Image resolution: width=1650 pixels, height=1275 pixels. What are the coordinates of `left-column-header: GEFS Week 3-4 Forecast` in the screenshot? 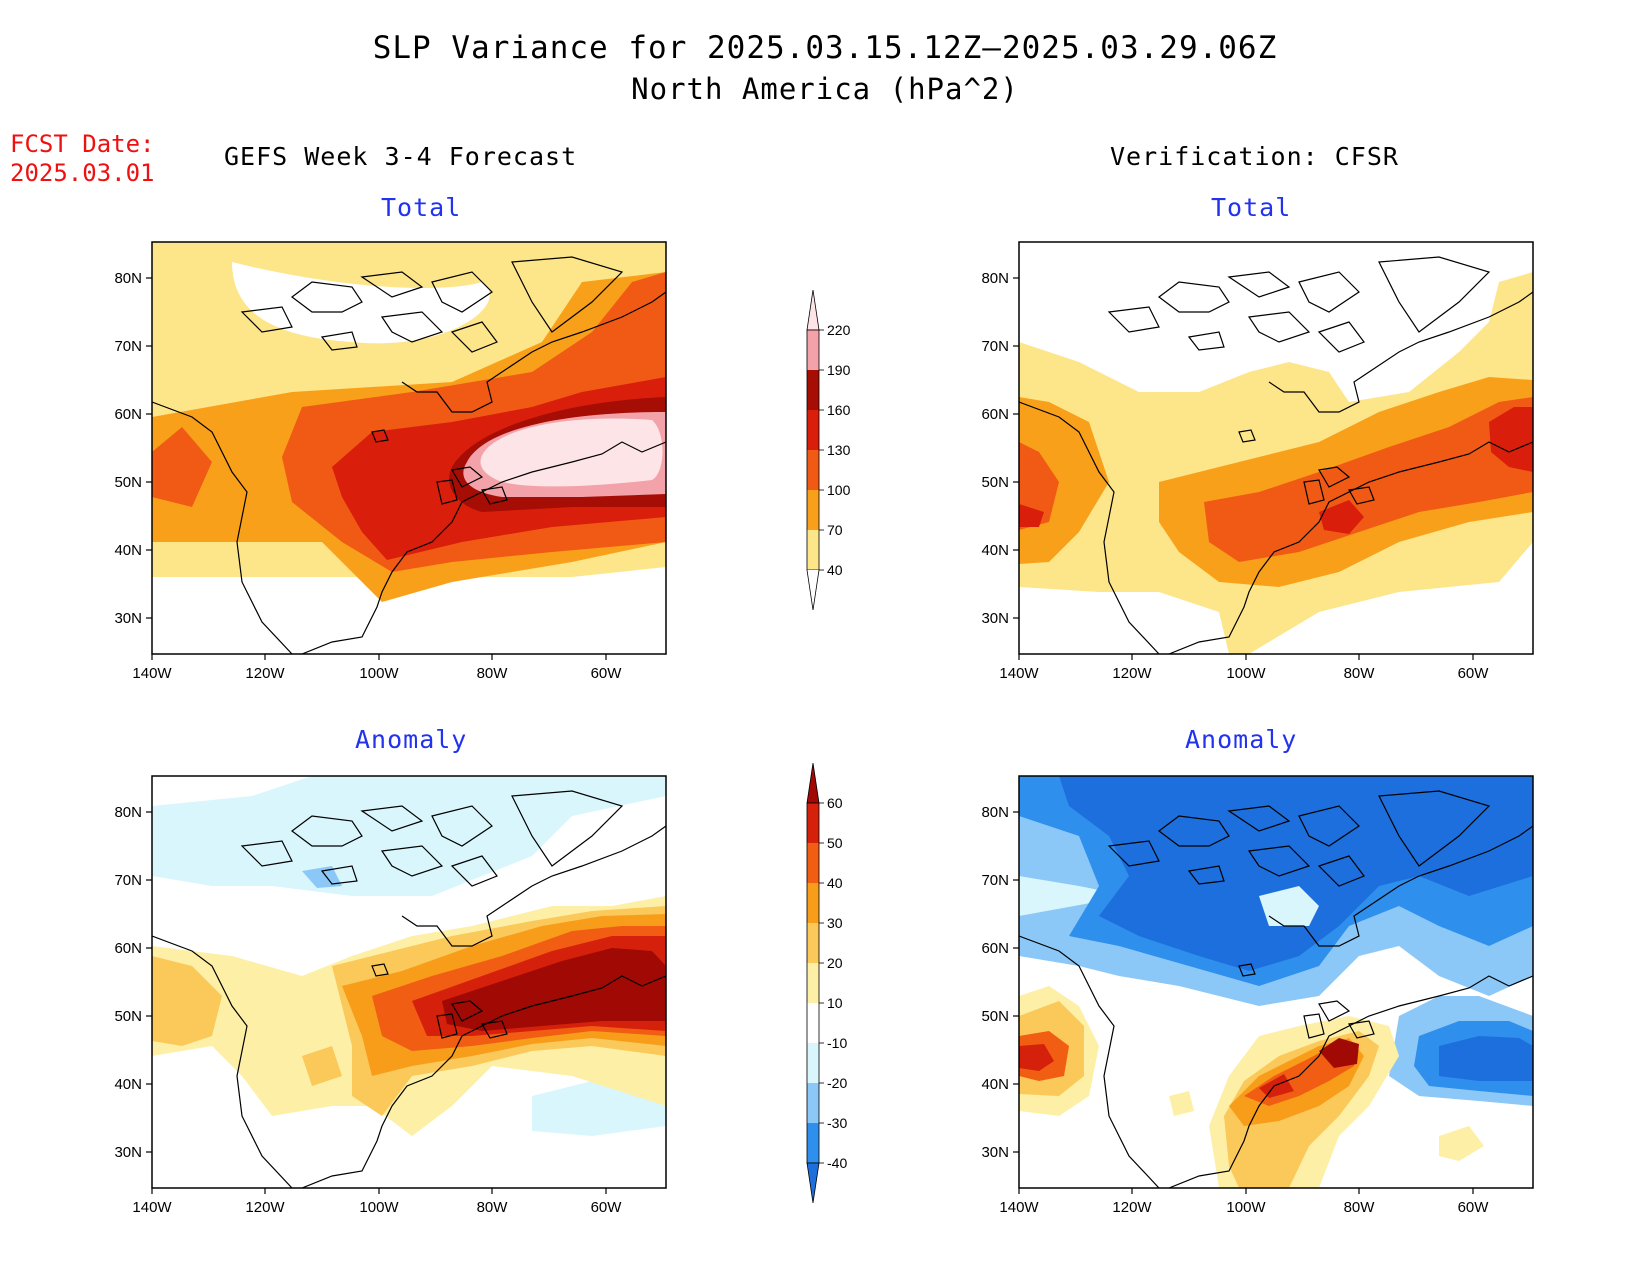 It's located at (401, 156).